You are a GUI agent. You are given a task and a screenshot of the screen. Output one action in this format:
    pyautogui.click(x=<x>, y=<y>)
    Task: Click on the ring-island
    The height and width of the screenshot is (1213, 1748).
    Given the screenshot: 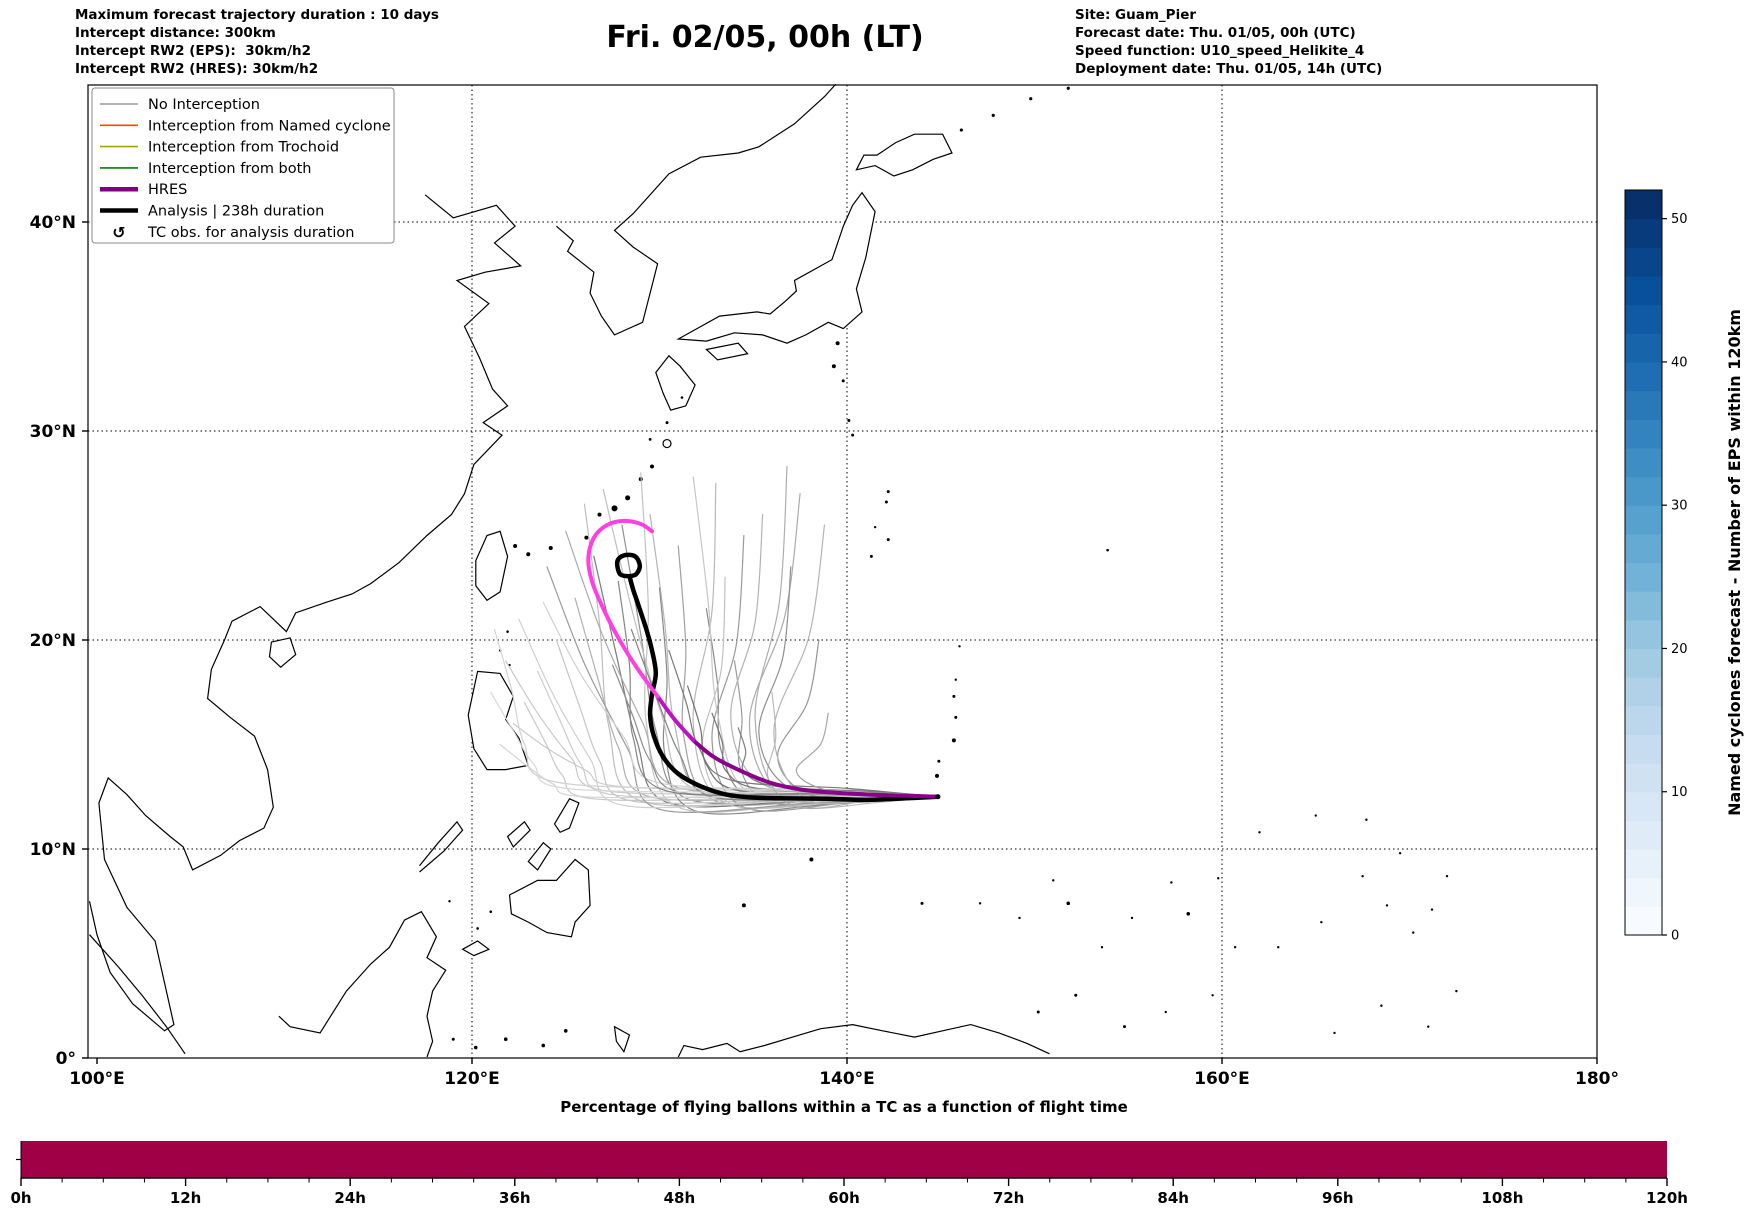 What is the action you would take?
    pyautogui.click(x=667, y=443)
    